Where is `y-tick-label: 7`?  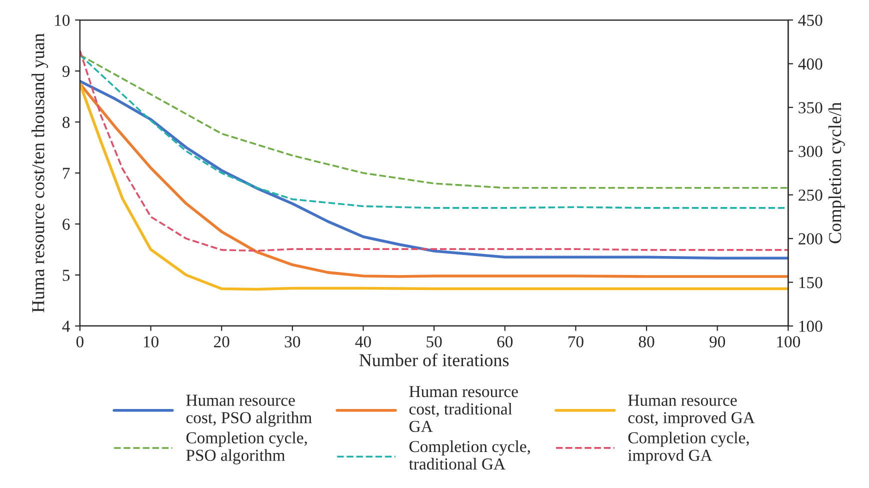 y-tick-label: 7 is located at coordinates (66, 173).